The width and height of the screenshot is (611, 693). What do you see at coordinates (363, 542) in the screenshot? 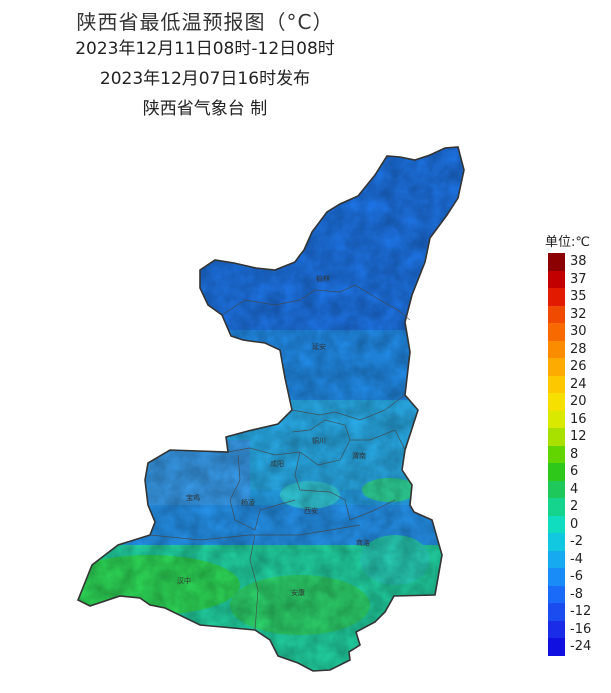
I see `city-label-shangluo: 商洛` at bounding box center [363, 542].